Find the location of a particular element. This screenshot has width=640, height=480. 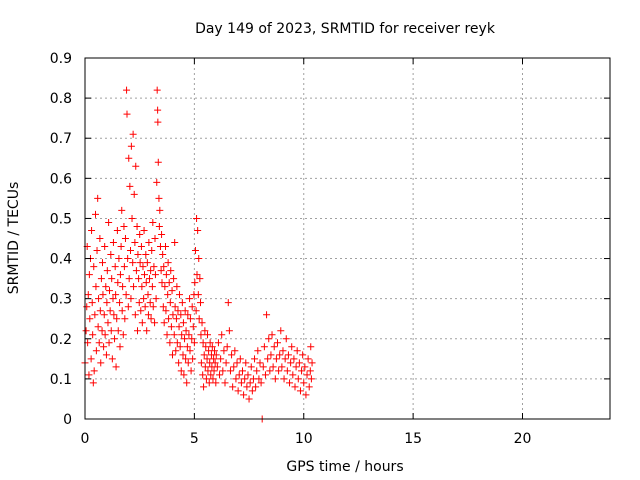

y-tick-label: 0.3 is located at coordinates (61, 300).